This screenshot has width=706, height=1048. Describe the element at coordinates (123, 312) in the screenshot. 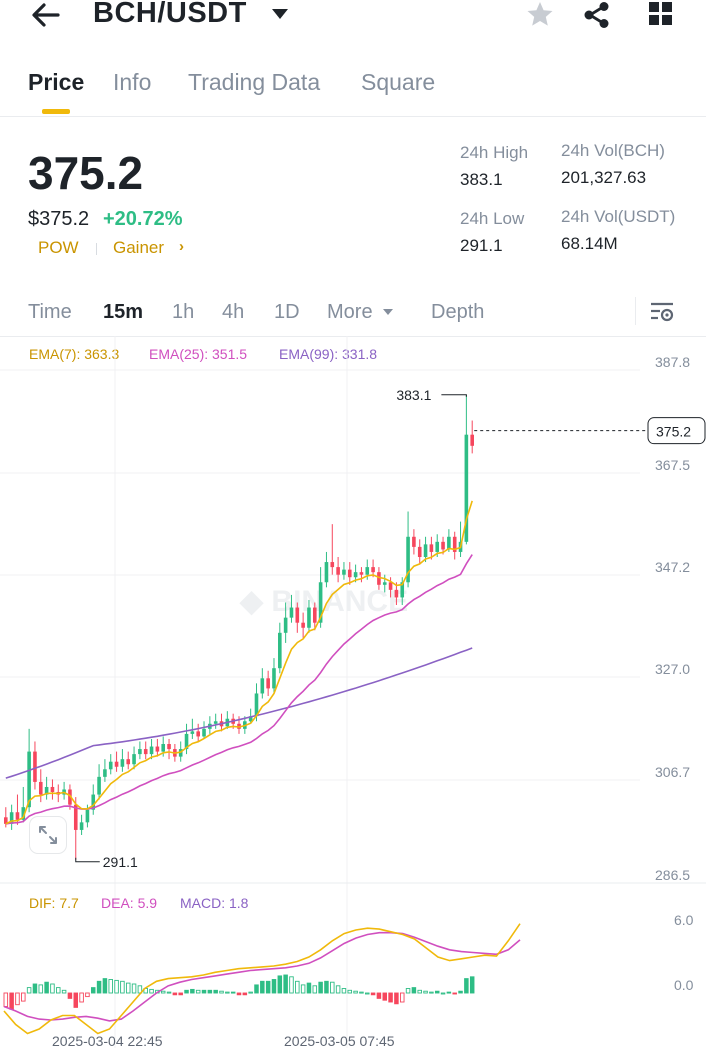

I see `tf-15m: 15m` at that location.